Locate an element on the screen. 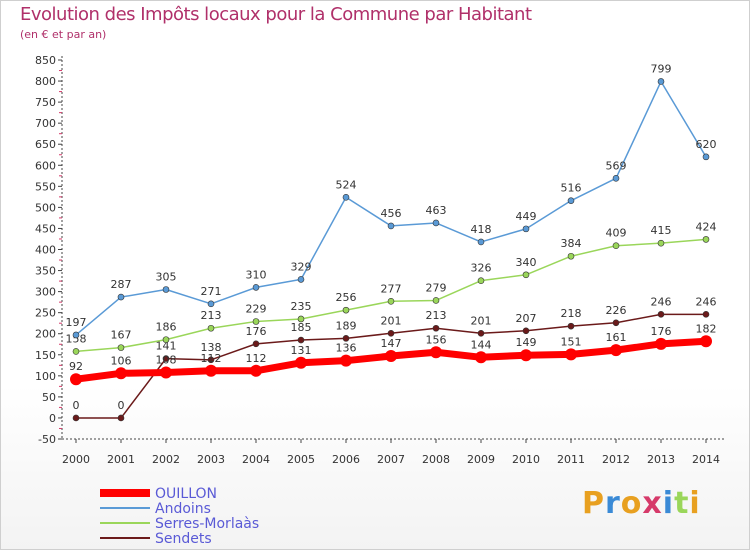  y-tick-label: 650 is located at coordinates (45, 144).